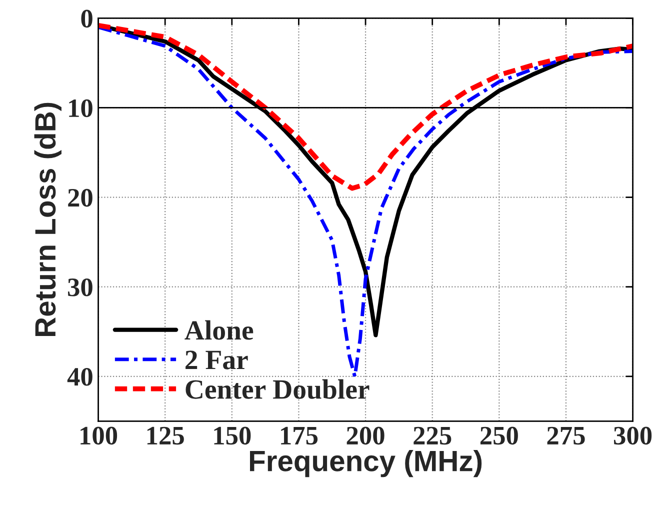 The width and height of the screenshot is (664, 505). What do you see at coordinates (217, 360) in the screenshot?
I see `legend-label: 2 Far` at bounding box center [217, 360].